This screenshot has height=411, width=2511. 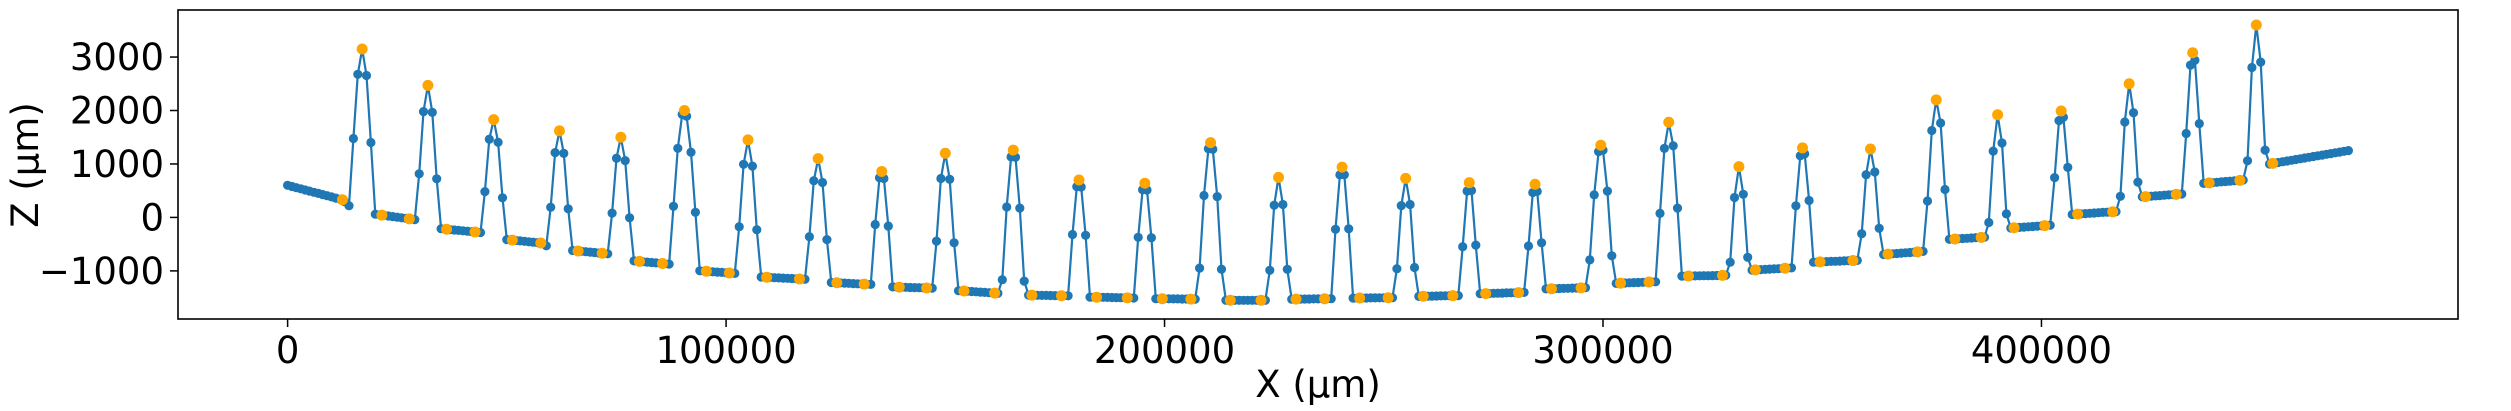 I want to click on y-axis-ticks: −1000 0 1000 2000 3000, so click(x=108, y=164).